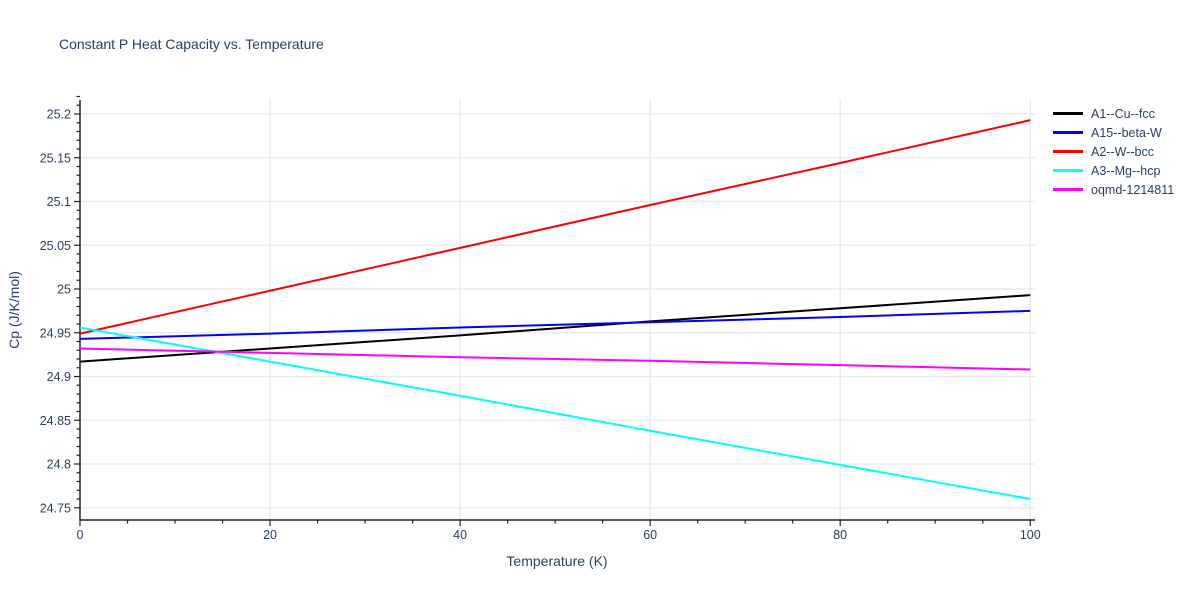 The height and width of the screenshot is (600, 1200). I want to click on y-tick-label: 24.9, so click(59, 377).